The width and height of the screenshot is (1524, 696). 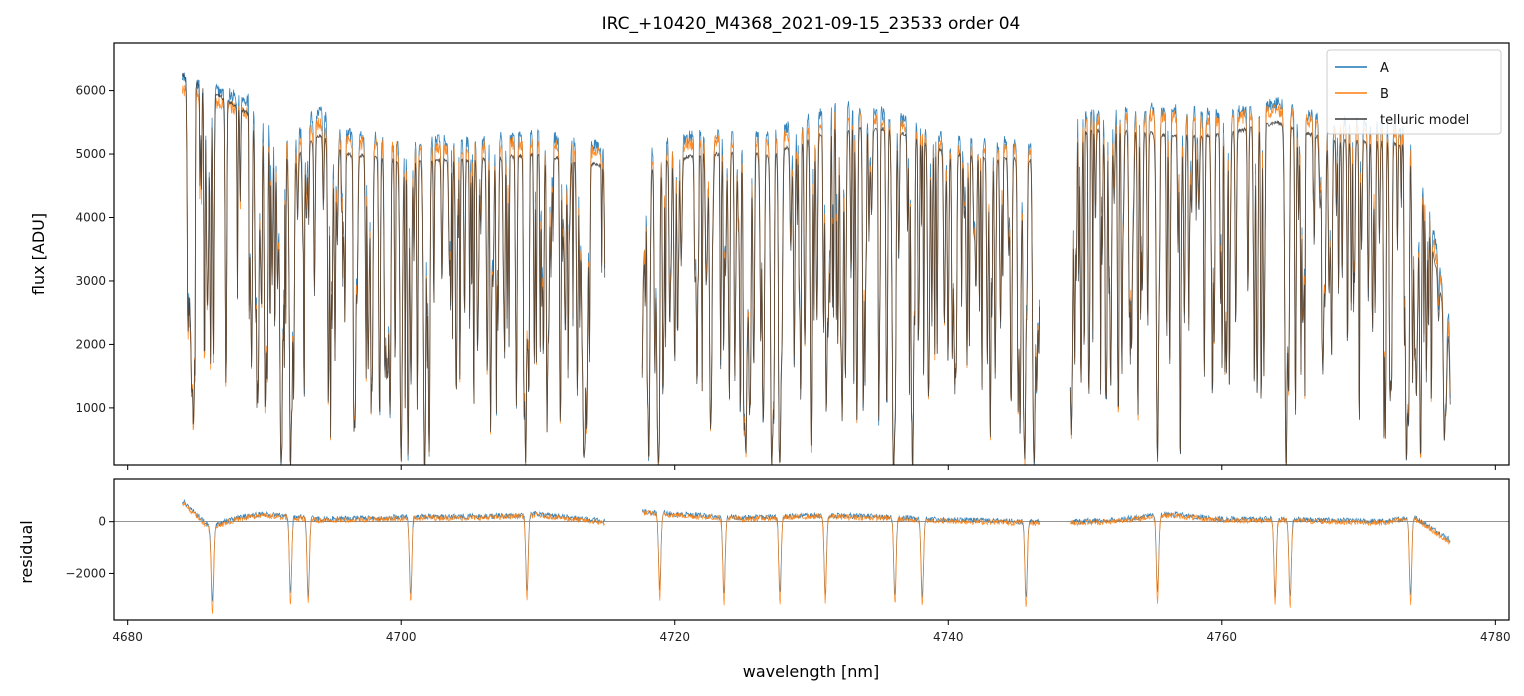 What do you see at coordinates (1384, 68) in the screenshot?
I see `legend-label-a: A` at bounding box center [1384, 68].